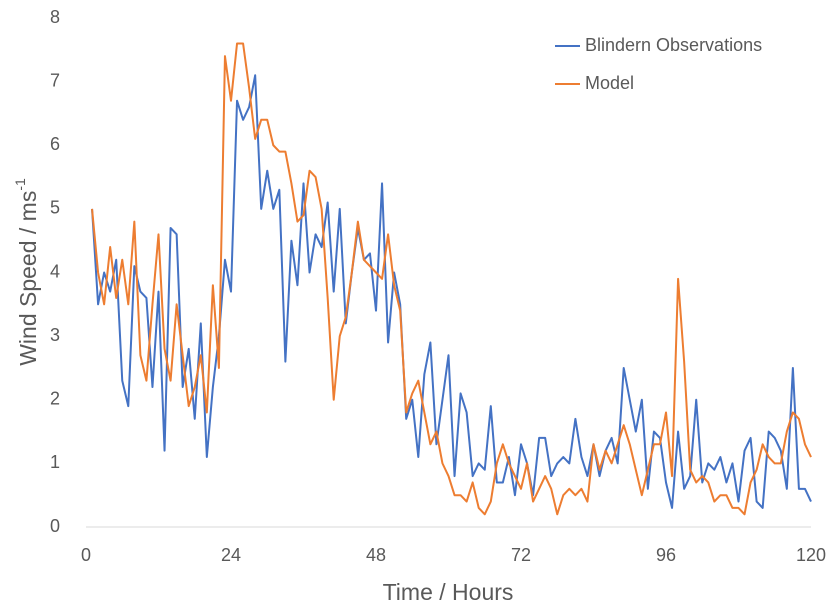  I want to click on x-tick-label: 24, so click(231, 555).